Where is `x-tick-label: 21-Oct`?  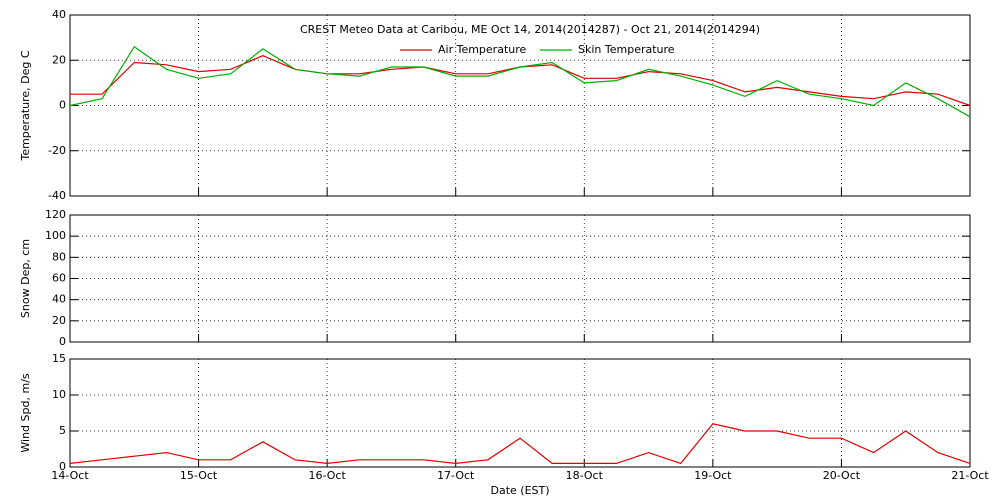 x-tick-label: 21-Oct is located at coordinates (970, 475).